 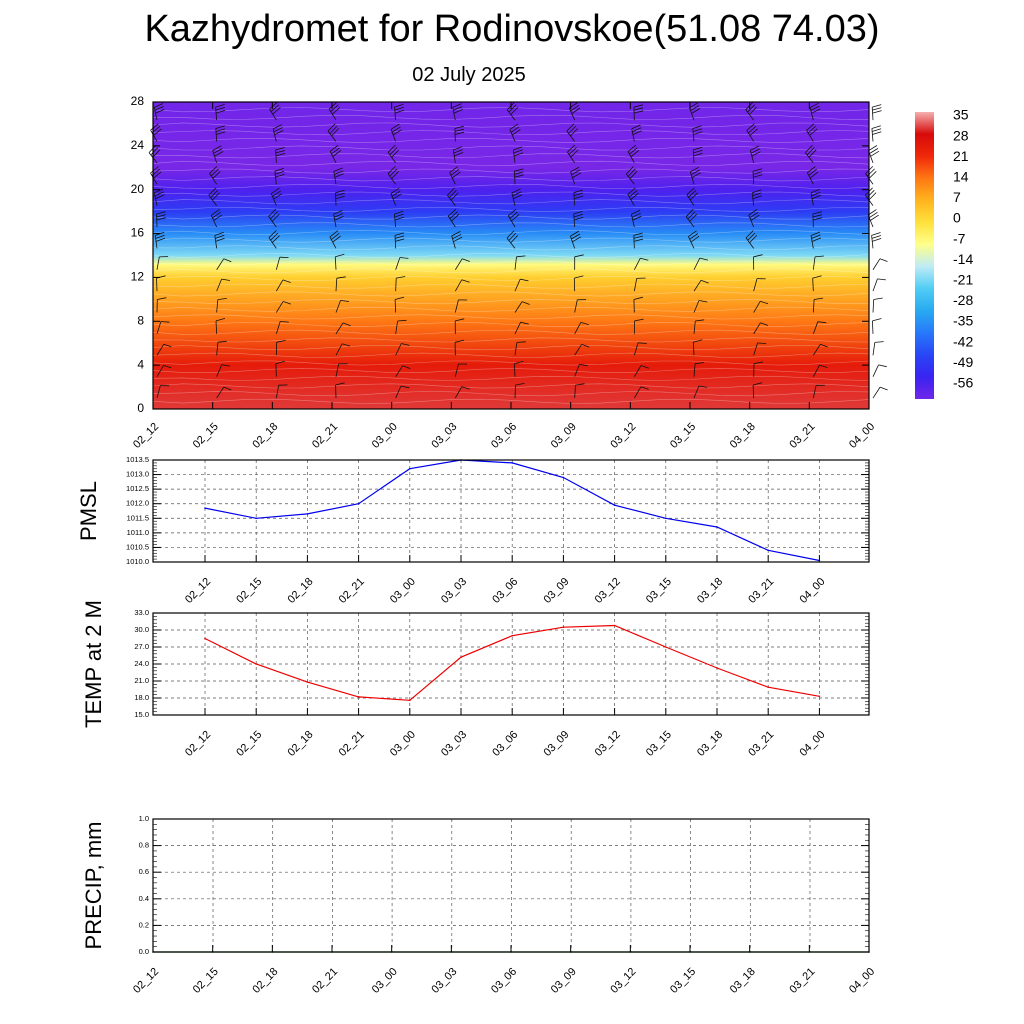 What do you see at coordinates (505, 744) in the screenshot?
I see `temp-x-tick-label: 03_06` at bounding box center [505, 744].